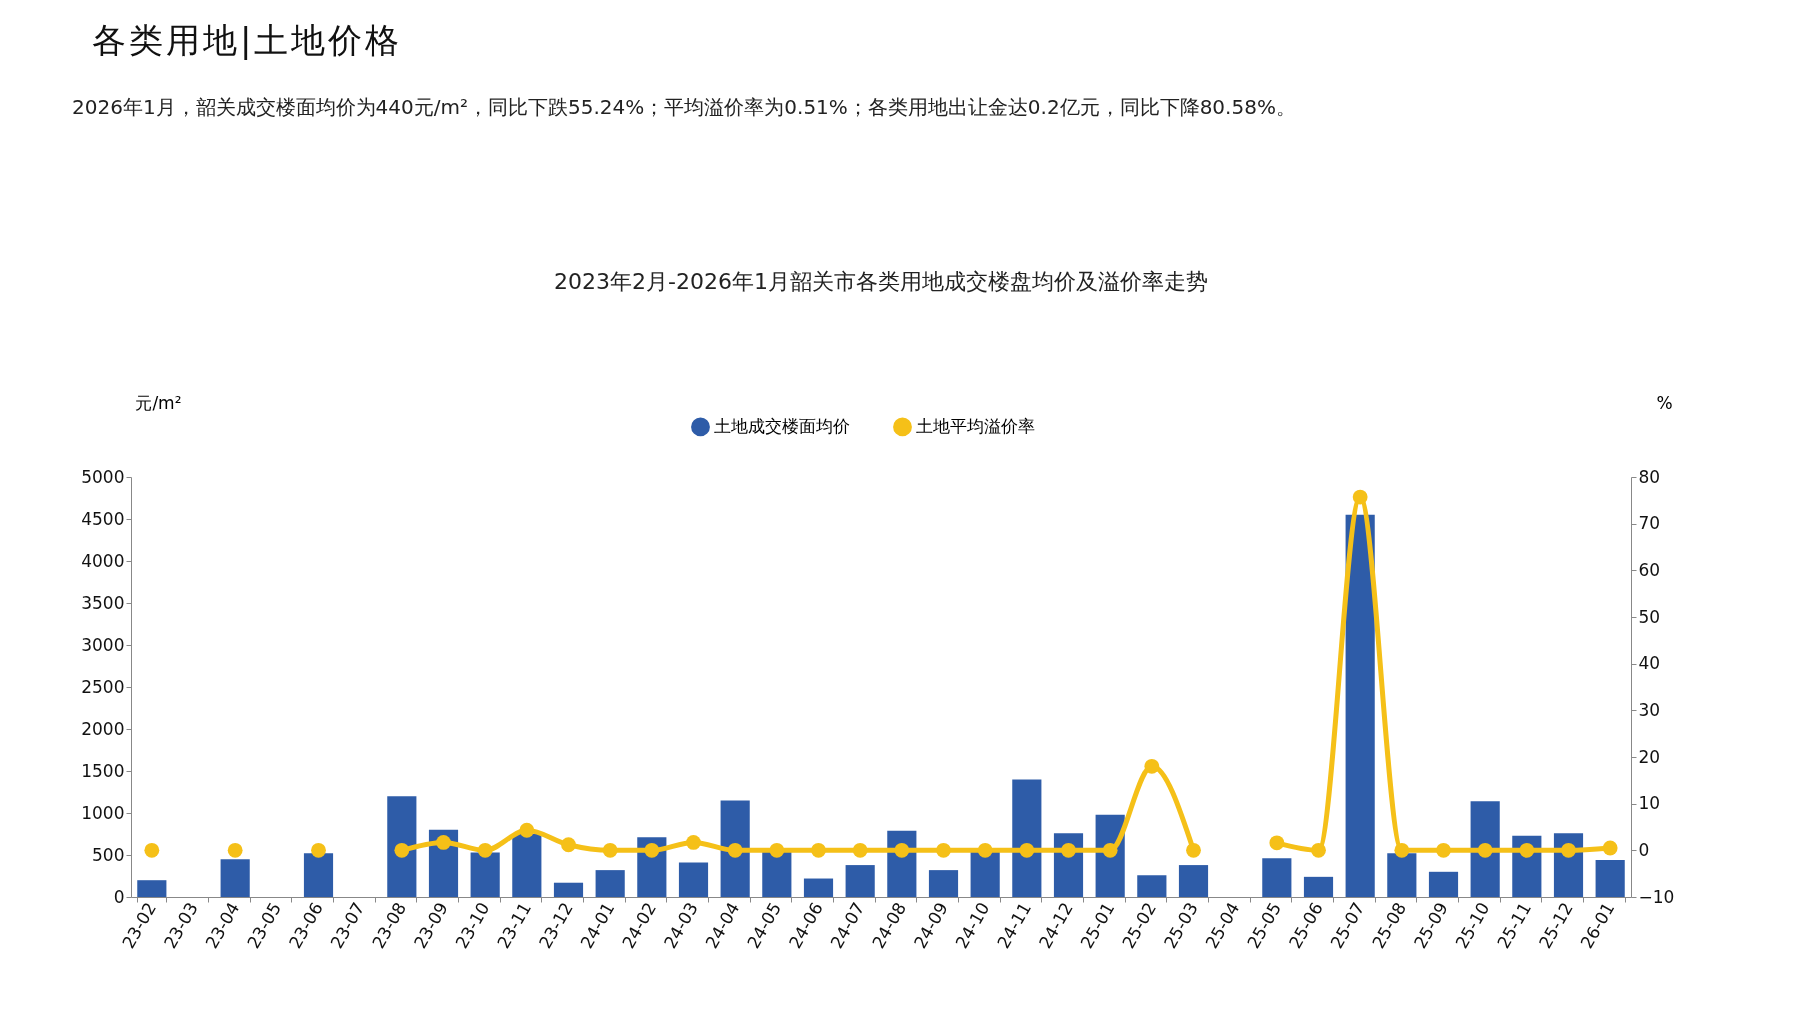 The width and height of the screenshot is (1797, 1010). I want to click on text: 各类用地|土地价格, so click(247, 40).